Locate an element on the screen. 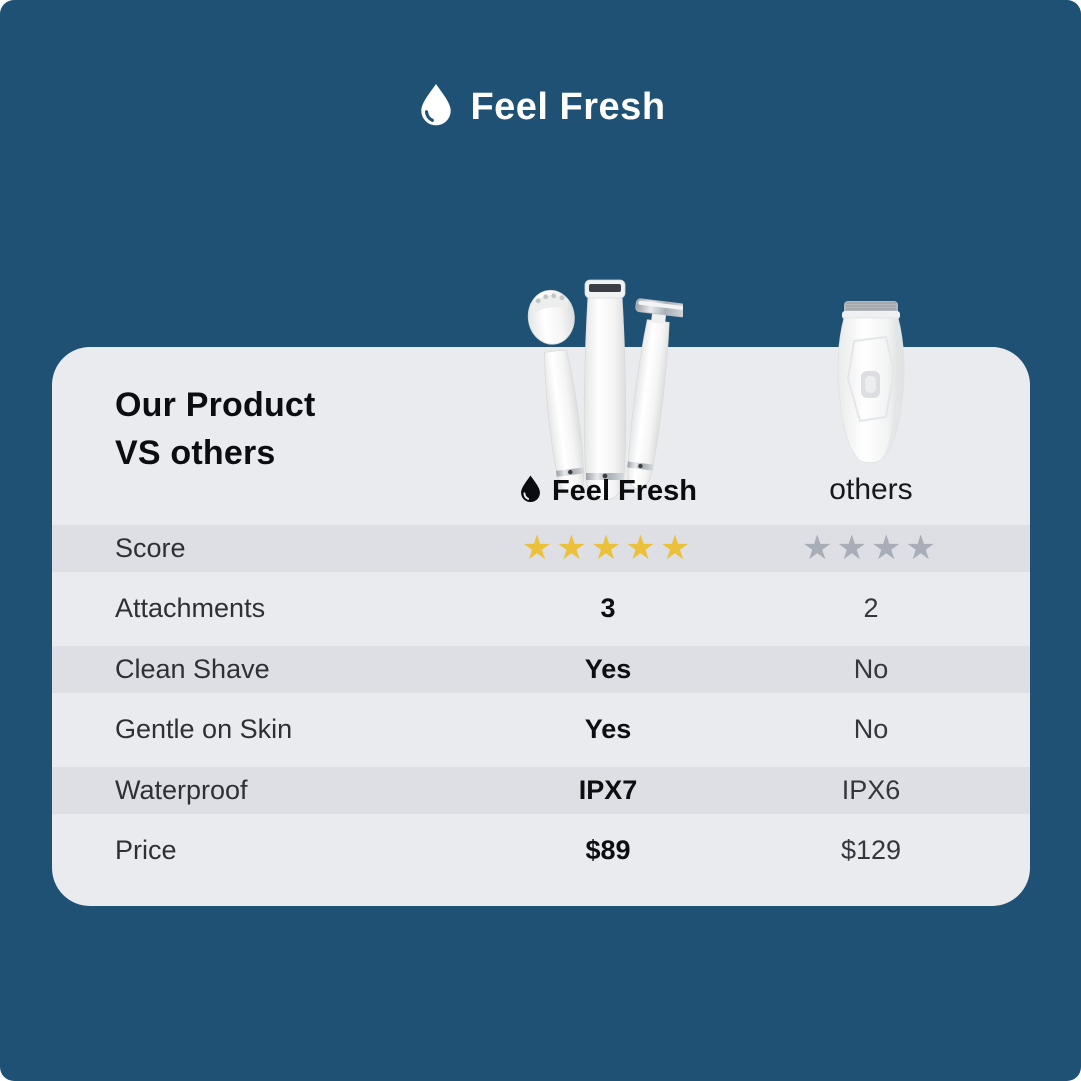 The image size is (1081, 1081). epilator-attachment is located at coordinates (556, 392).